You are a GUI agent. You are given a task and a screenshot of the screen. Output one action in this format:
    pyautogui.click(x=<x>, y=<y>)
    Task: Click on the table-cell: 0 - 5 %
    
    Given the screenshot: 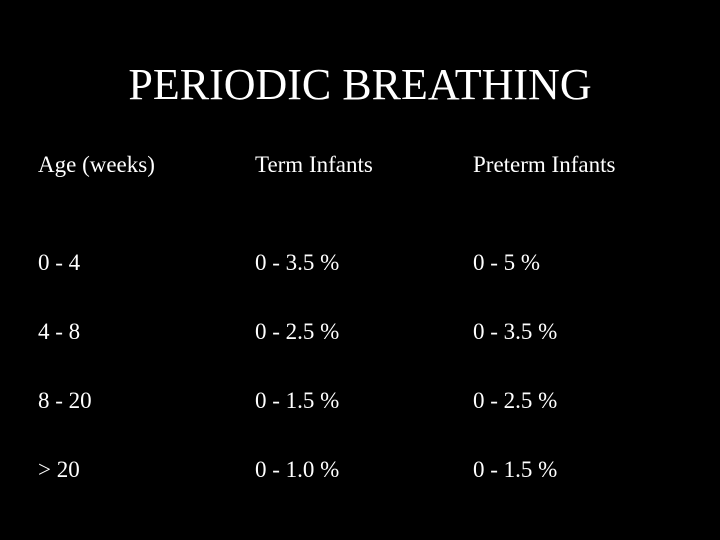 What is the action you would take?
    pyautogui.click(x=507, y=262)
    